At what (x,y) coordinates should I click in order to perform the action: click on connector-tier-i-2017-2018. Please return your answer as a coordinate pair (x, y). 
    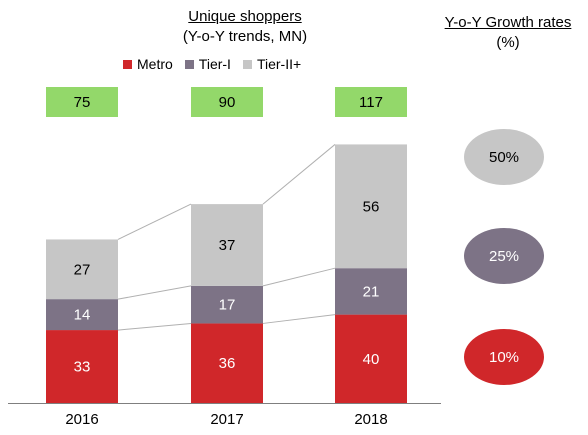
    Looking at the image, I should click on (299, 277).